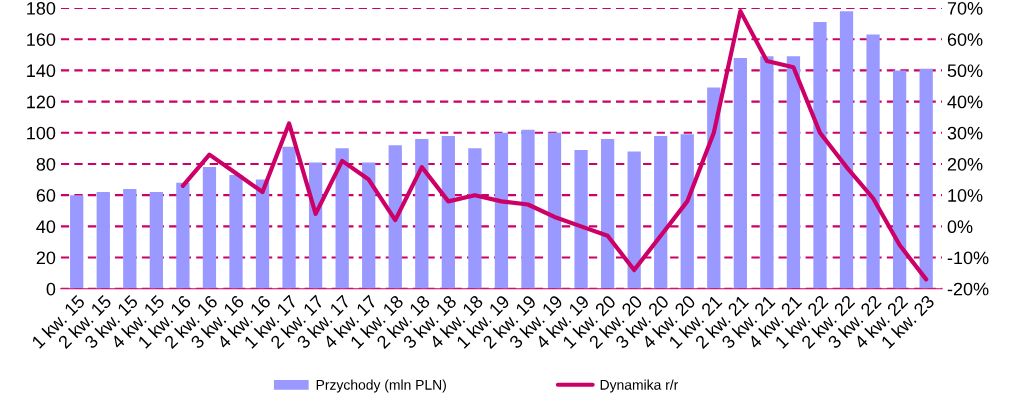 The image size is (1013, 401). Describe the element at coordinates (46, 258) in the screenshot. I see `y-tick-label: 20` at that location.